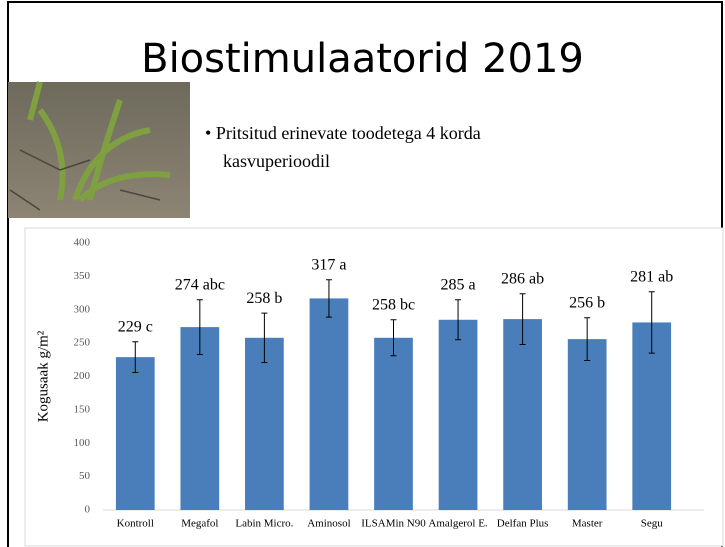  Describe the element at coordinates (200, 284) in the screenshot. I see `value-label: 274 abc` at that location.